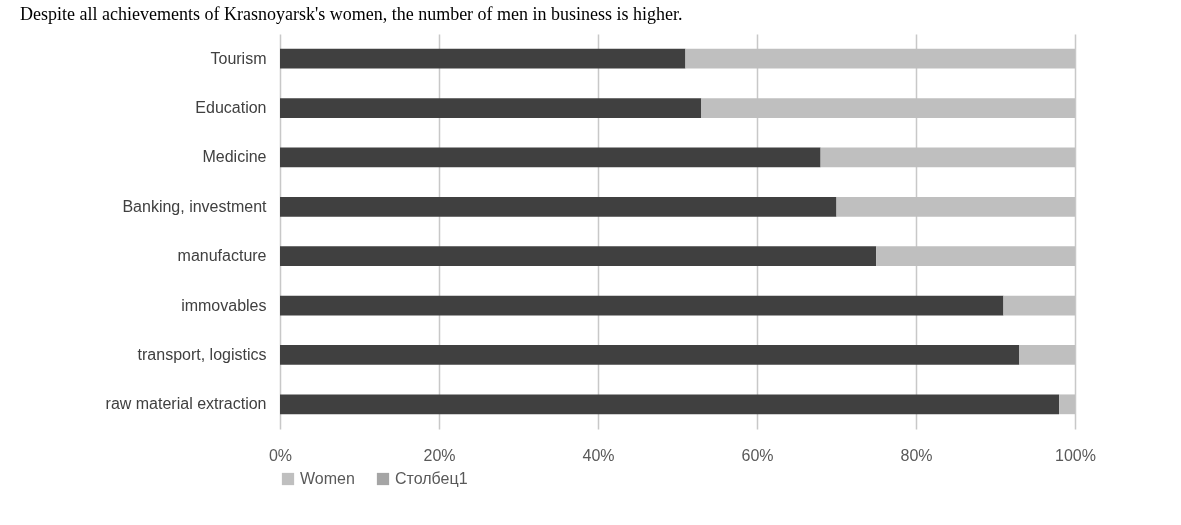 The width and height of the screenshot is (1181, 525). Describe the element at coordinates (224, 305) in the screenshot. I see `y-tick-label: immovables` at that location.